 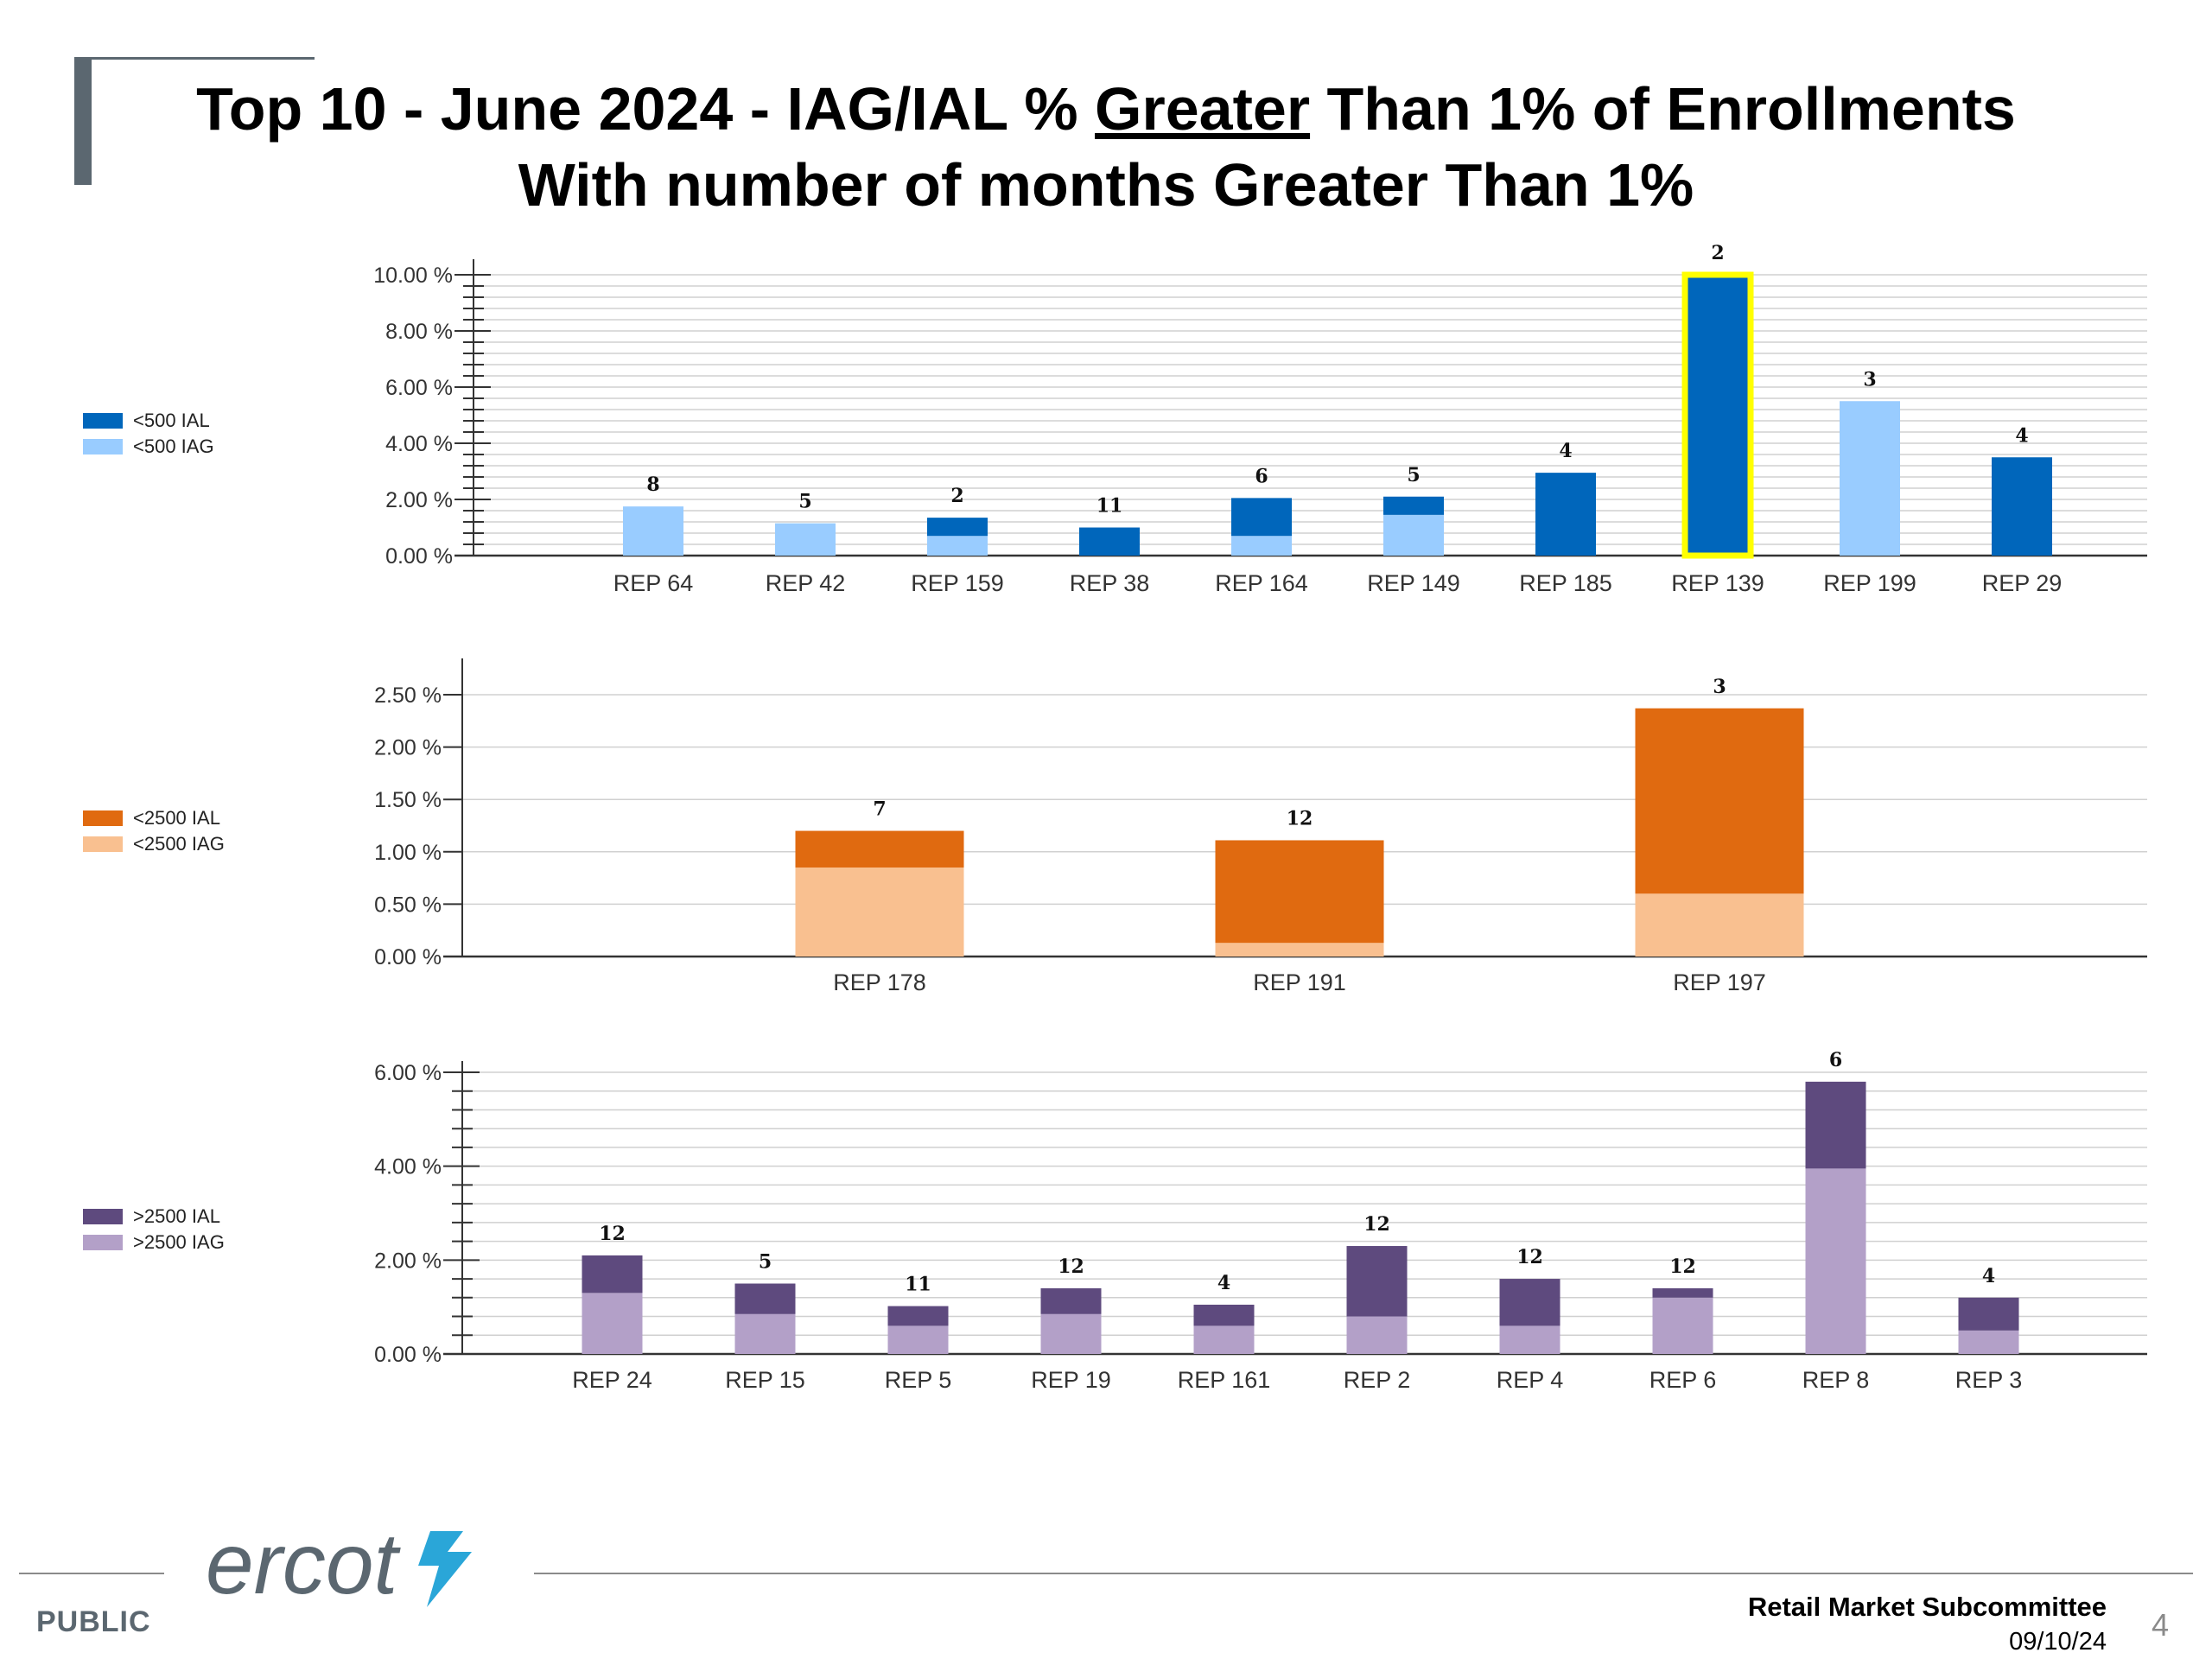 I want to click on legend-item: <500 IAL, so click(x=148, y=421).